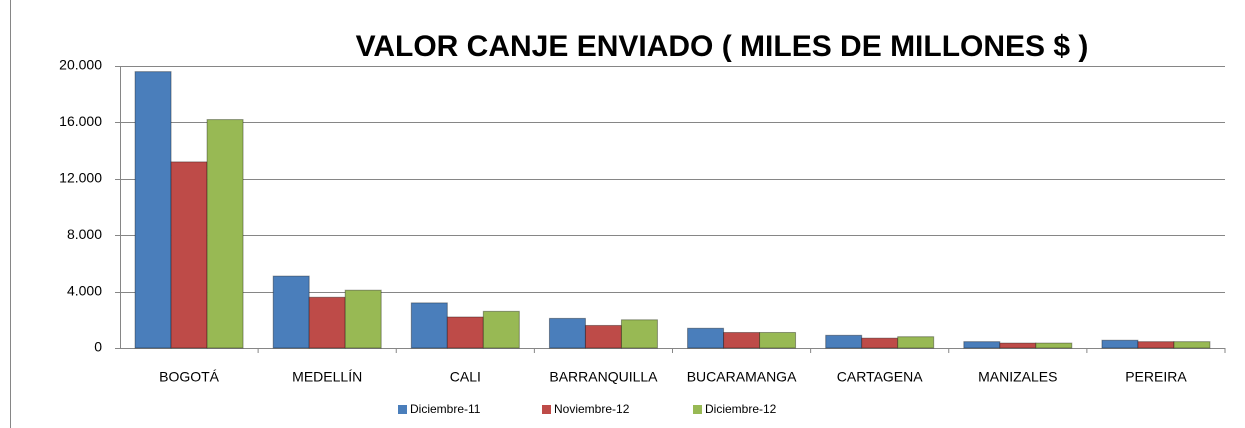  Describe the element at coordinates (80, 178) in the screenshot. I see `y-tick-label: 12.000` at that location.